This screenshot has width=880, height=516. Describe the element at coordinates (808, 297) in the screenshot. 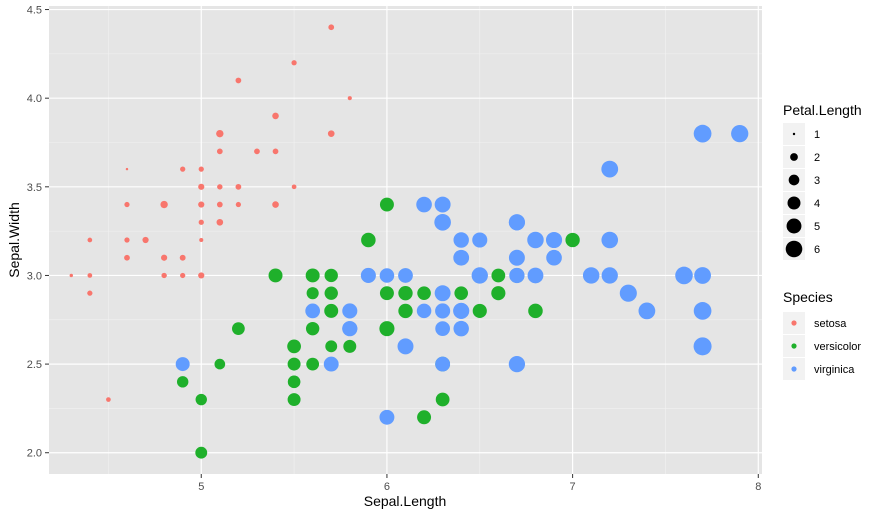

I see `species-legend-title: Species` at that location.